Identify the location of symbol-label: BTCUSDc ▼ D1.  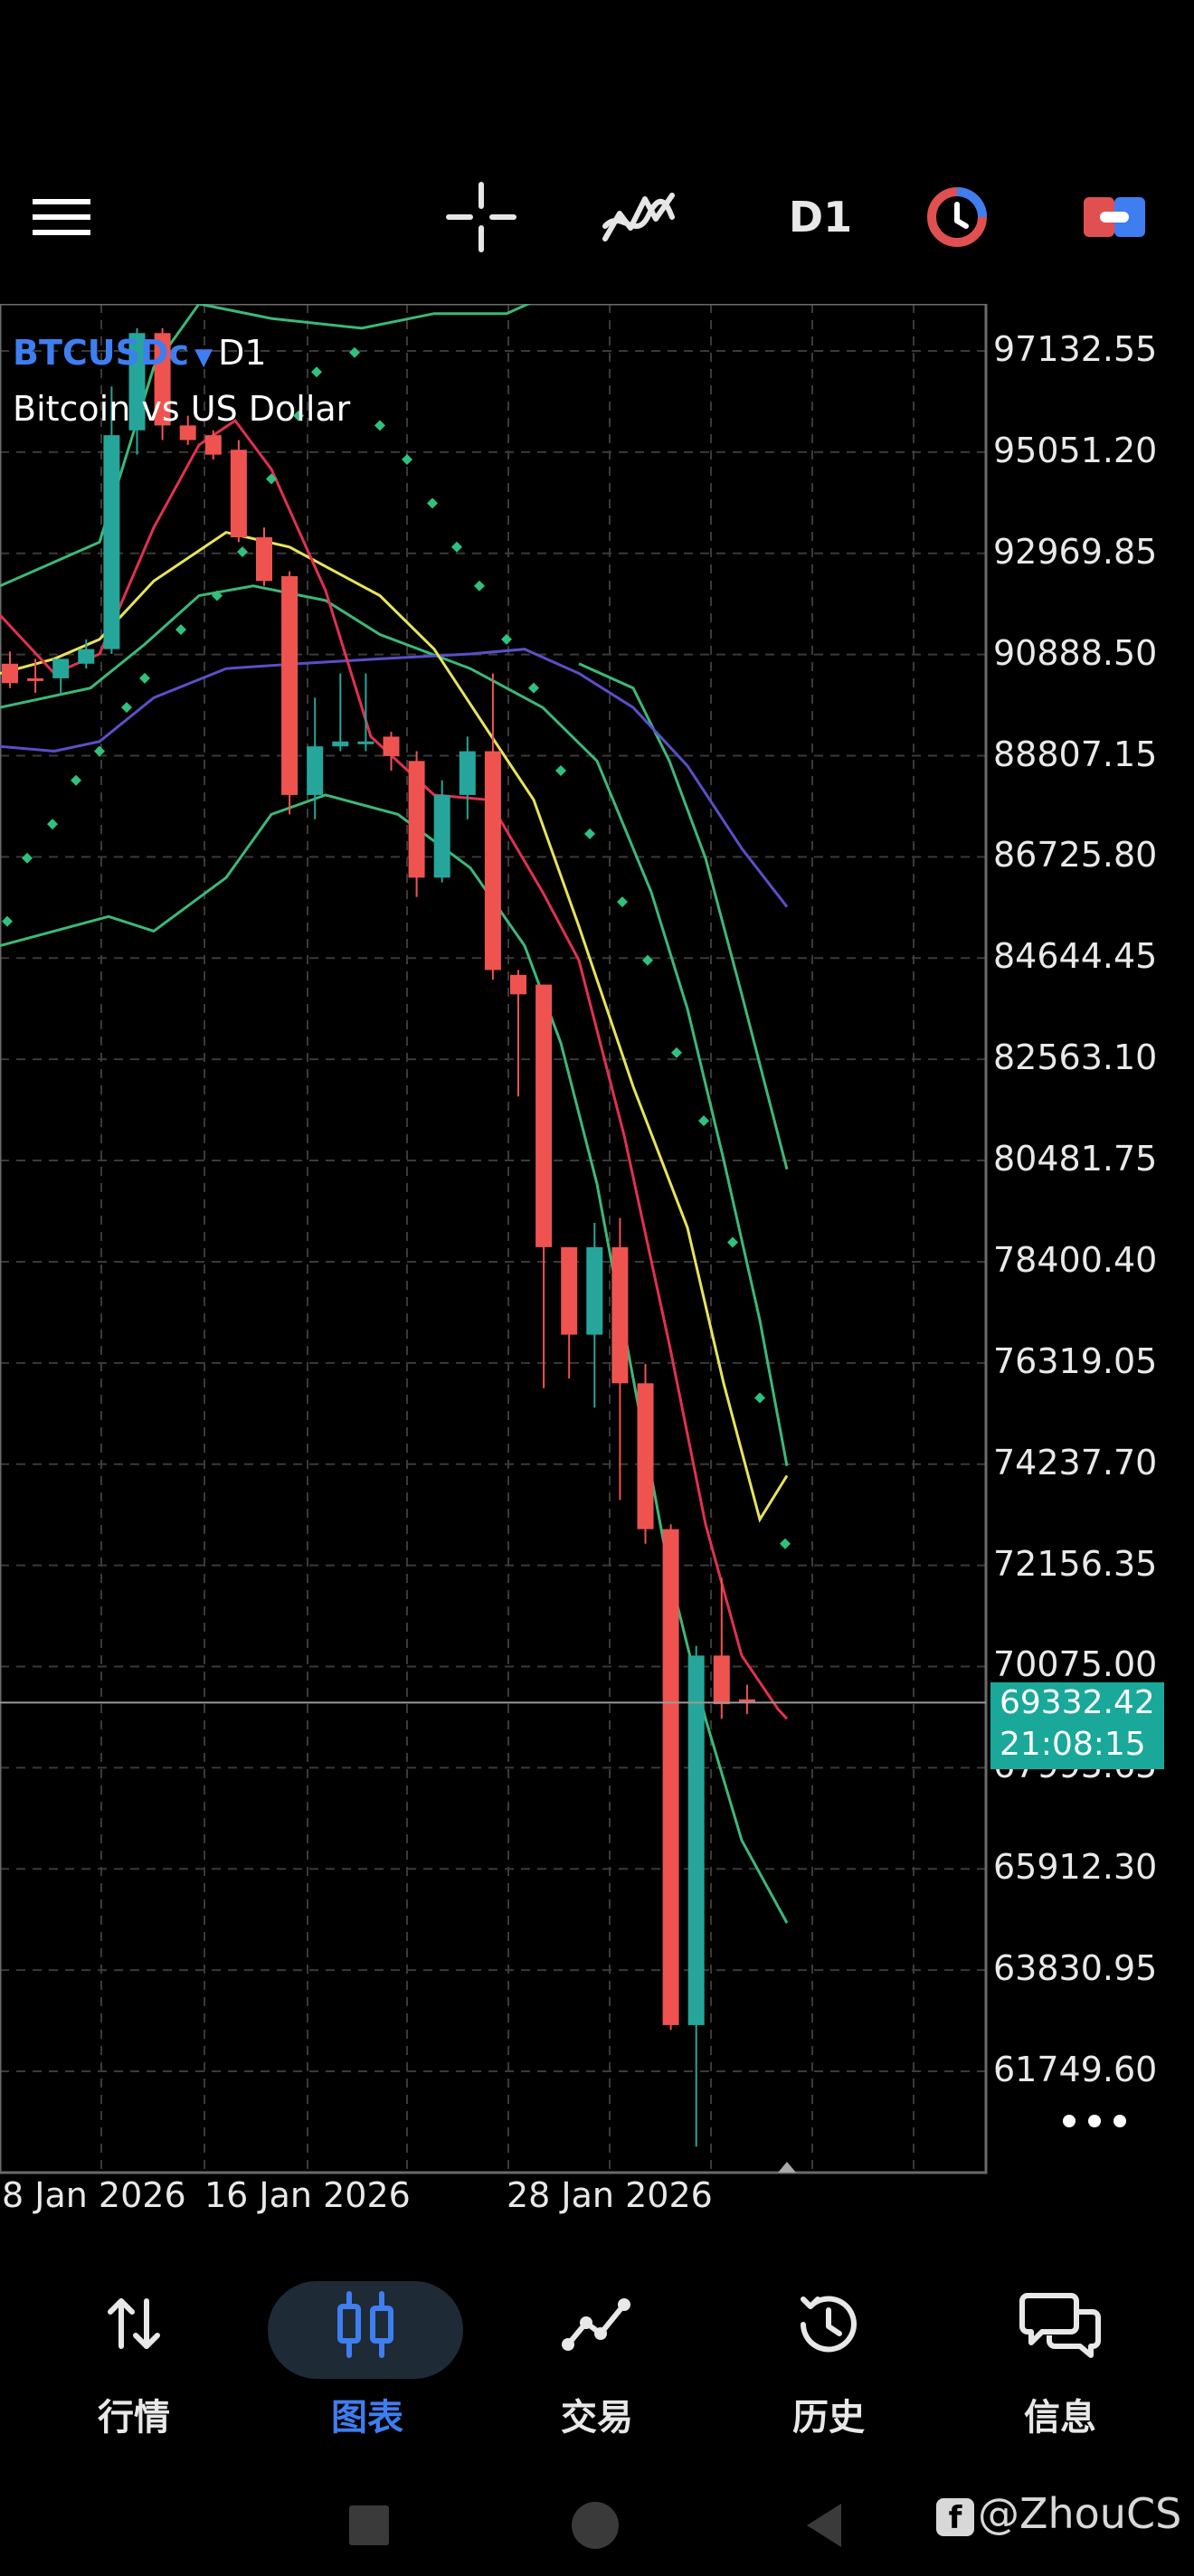
(140, 353).